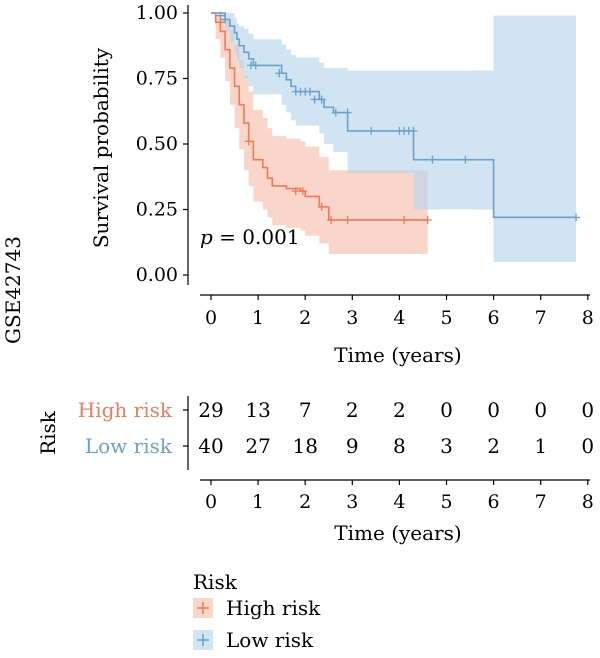  I want to click on ci-band-high-risk, so click(319, 134).